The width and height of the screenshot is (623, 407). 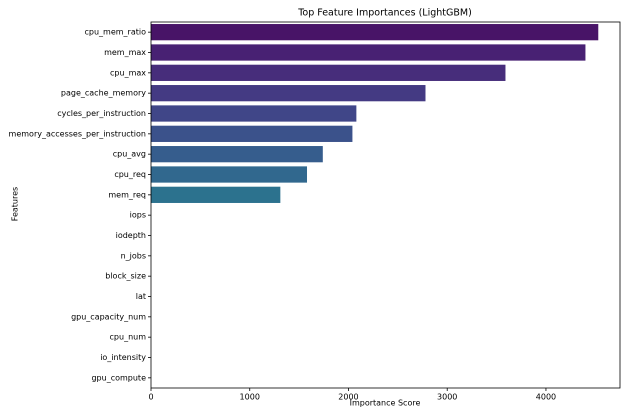 I want to click on x-tick-label: 0, so click(x=150, y=397).